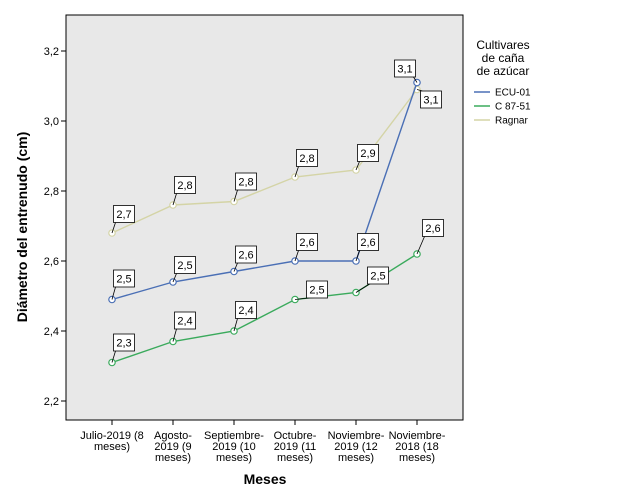 The image size is (626, 501). I want to click on y-tick-label: 2,6, so click(51, 262).